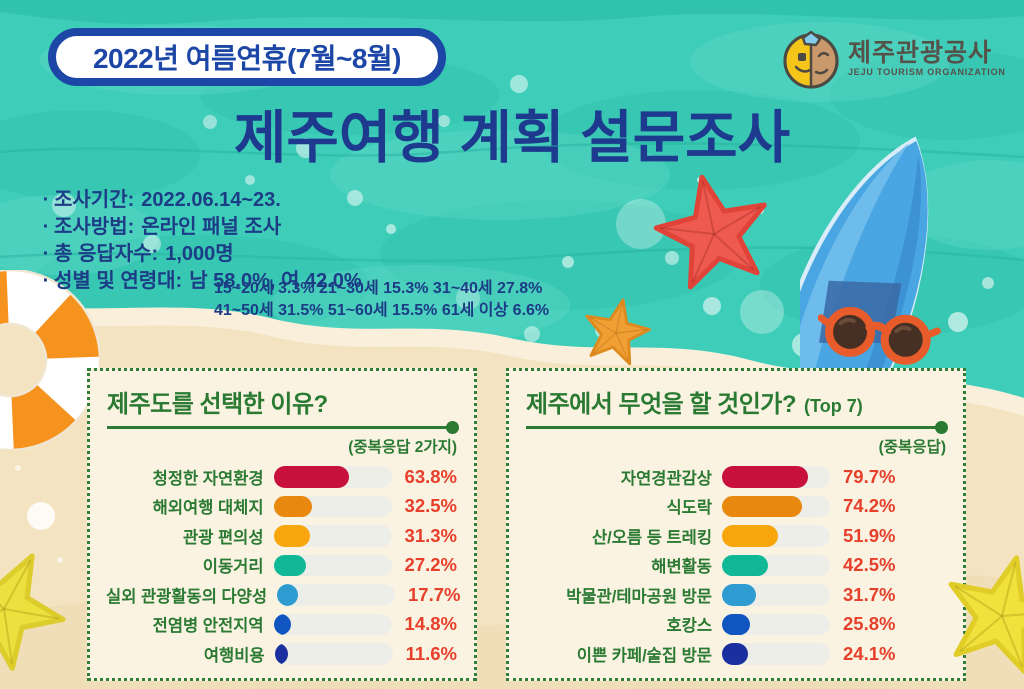 Image resolution: width=1024 pixels, height=689 pixels. I want to click on age-breakdown-line: 41~50세 31.5% 51~60세 15.5% 61세 이상 6.6%, so click(382, 310).